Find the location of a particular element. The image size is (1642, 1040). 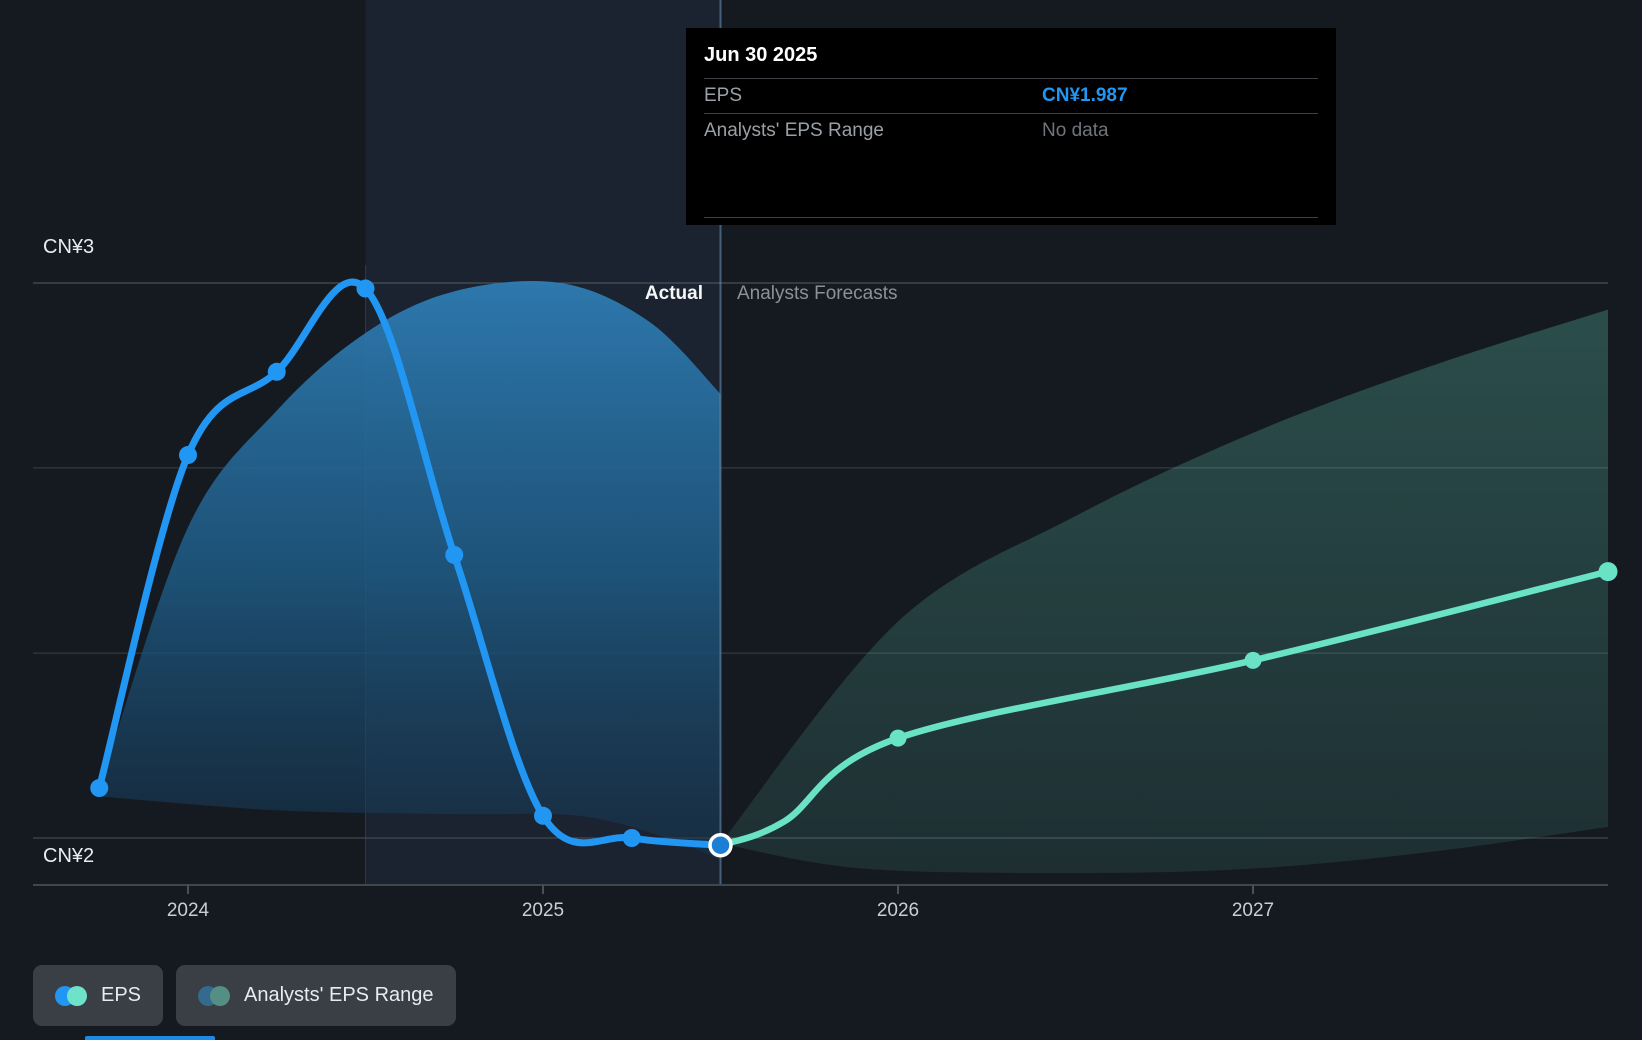

x-axis-label-2026: 2026 is located at coordinates (898, 910).